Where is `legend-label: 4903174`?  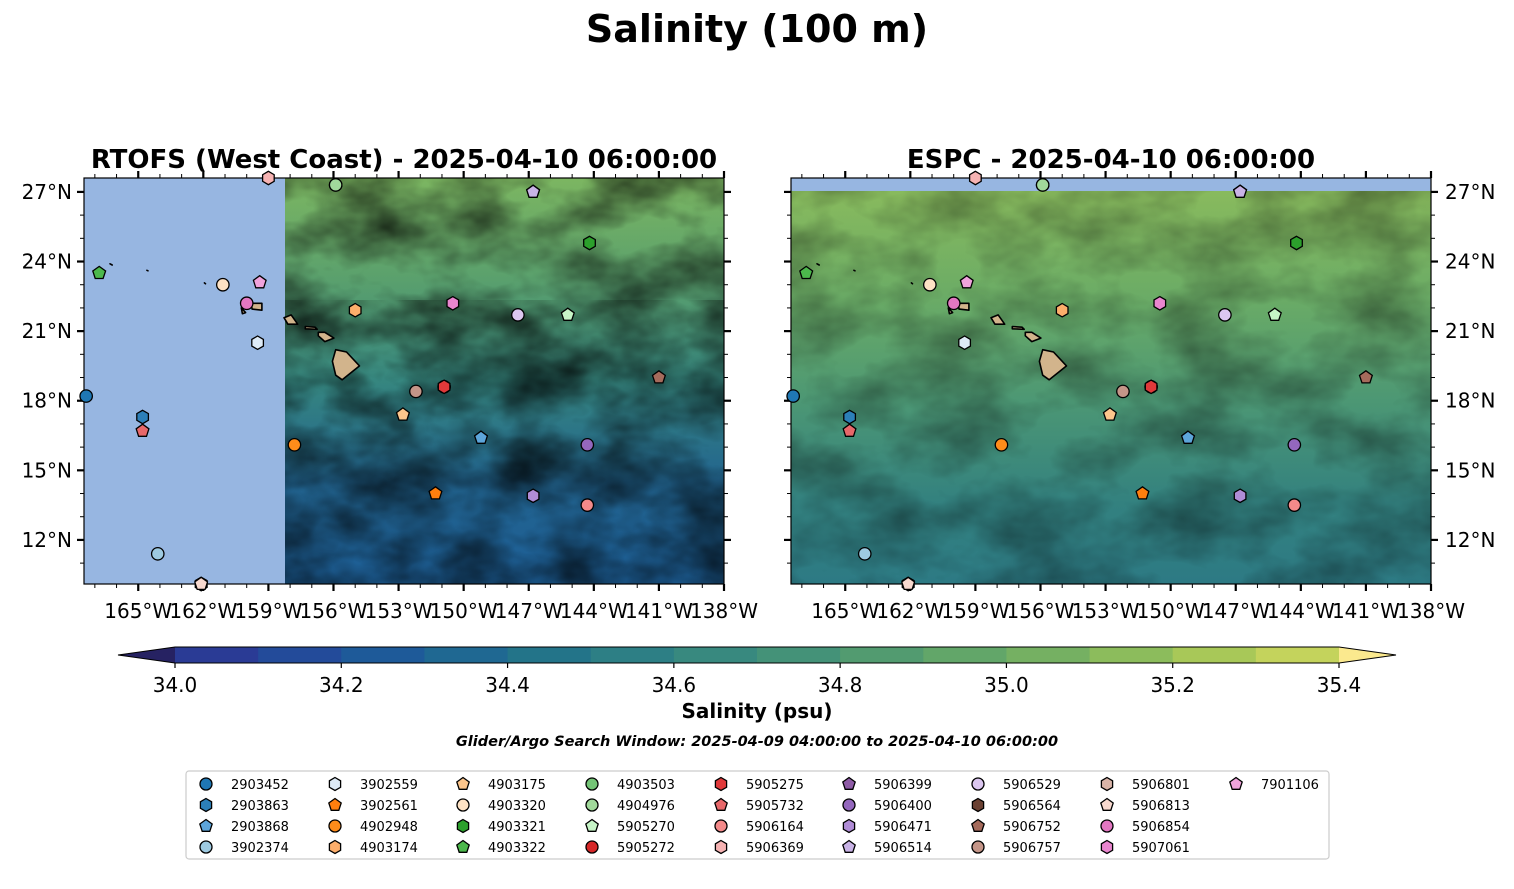 legend-label: 4903174 is located at coordinates (389, 848).